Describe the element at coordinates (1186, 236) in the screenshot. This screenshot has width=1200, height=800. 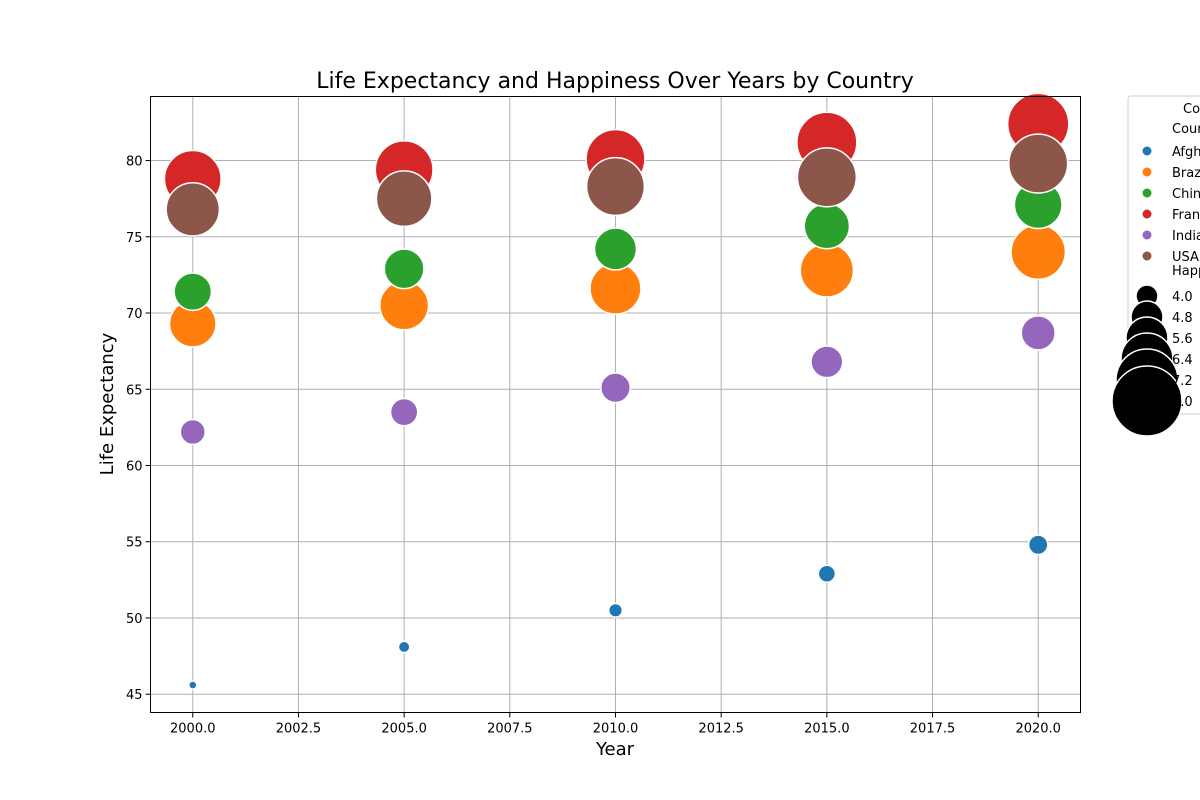
I see `legend-label: India` at that location.